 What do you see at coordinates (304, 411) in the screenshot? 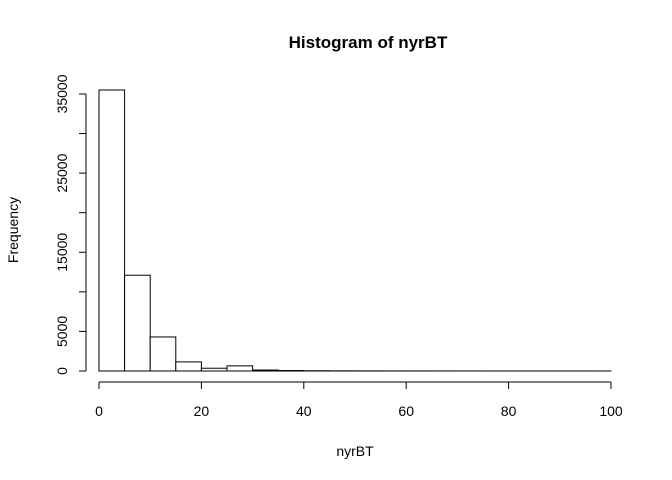
I see `x-tick-label: 40` at bounding box center [304, 411].